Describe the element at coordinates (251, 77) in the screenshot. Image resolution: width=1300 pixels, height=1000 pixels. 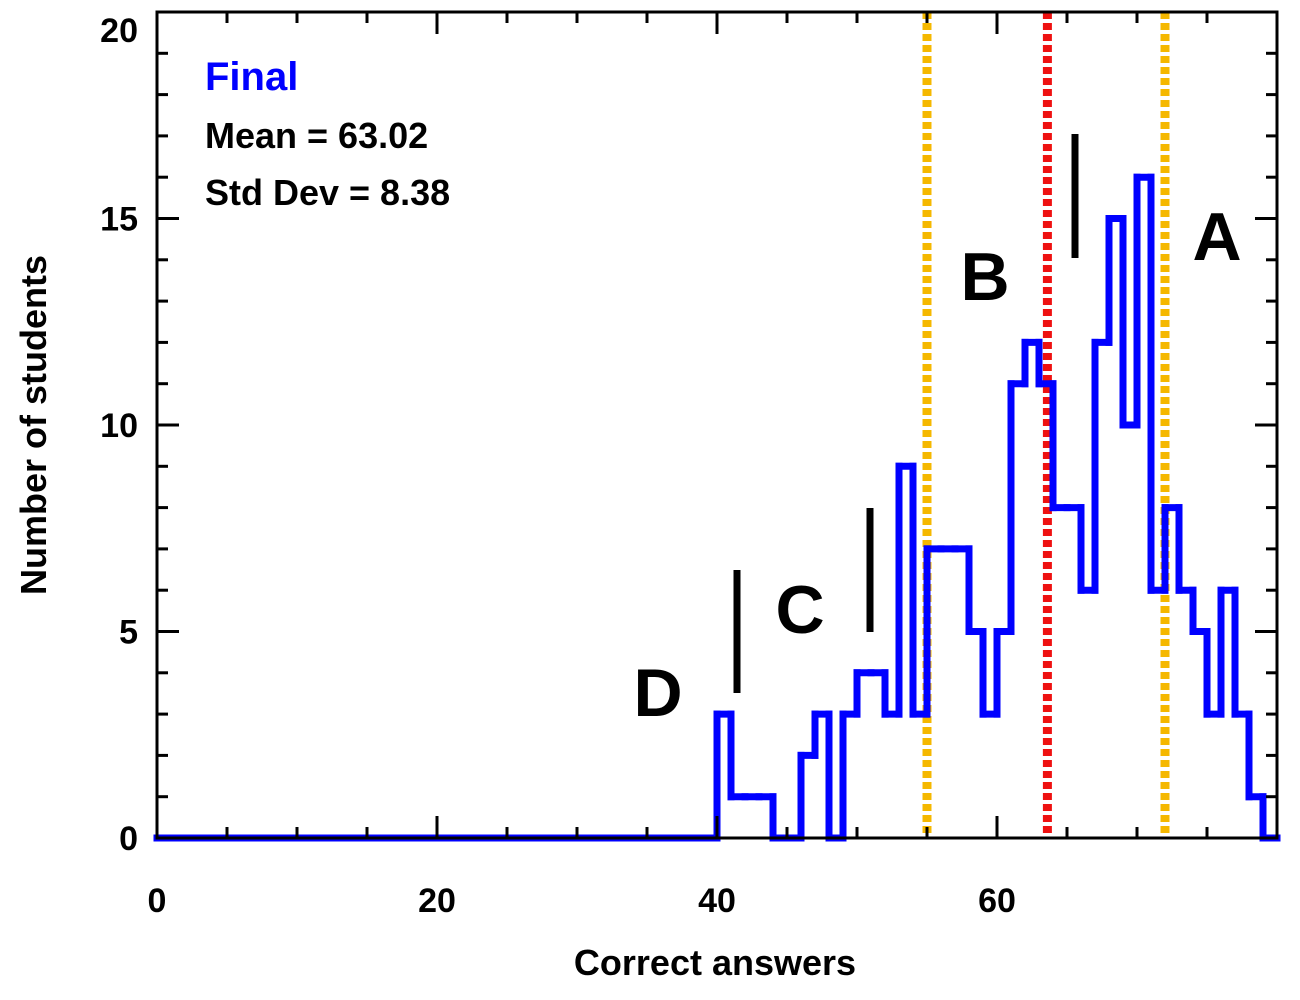
I see `chart-title: Final` at that location.